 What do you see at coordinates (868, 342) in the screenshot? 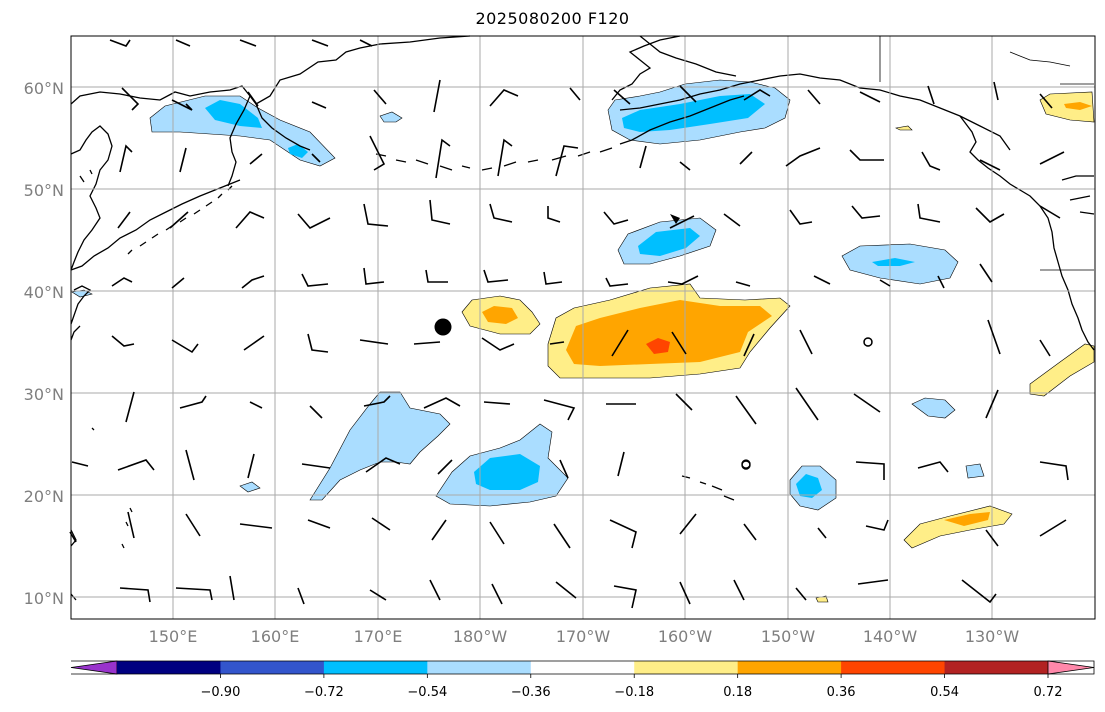
I see `storm-marker-open` at bounding box center [868, 342].